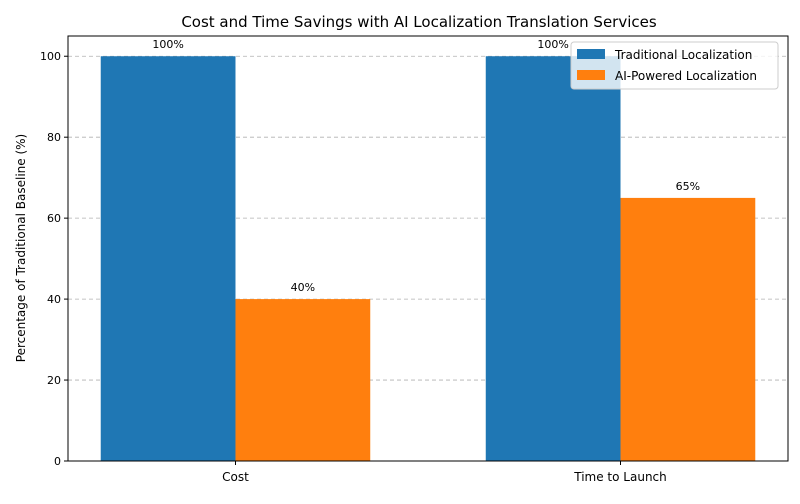 Image resolution: width=800 pixels, height=504 pixels. I want to click on y-tick-label: 0, so click(57, 461).